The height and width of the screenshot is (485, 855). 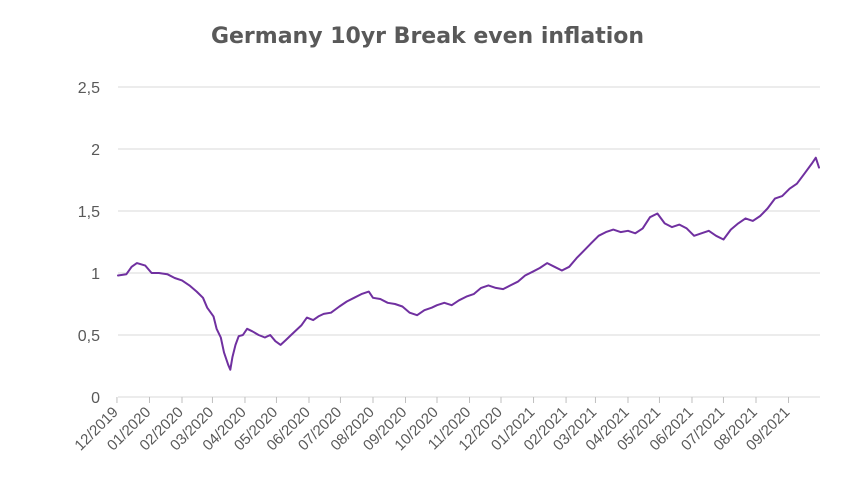 What do you see at coordinates (95, 150) in the screenshot?
I see `y-tick-label: 2` at bounding box center [95, 150].